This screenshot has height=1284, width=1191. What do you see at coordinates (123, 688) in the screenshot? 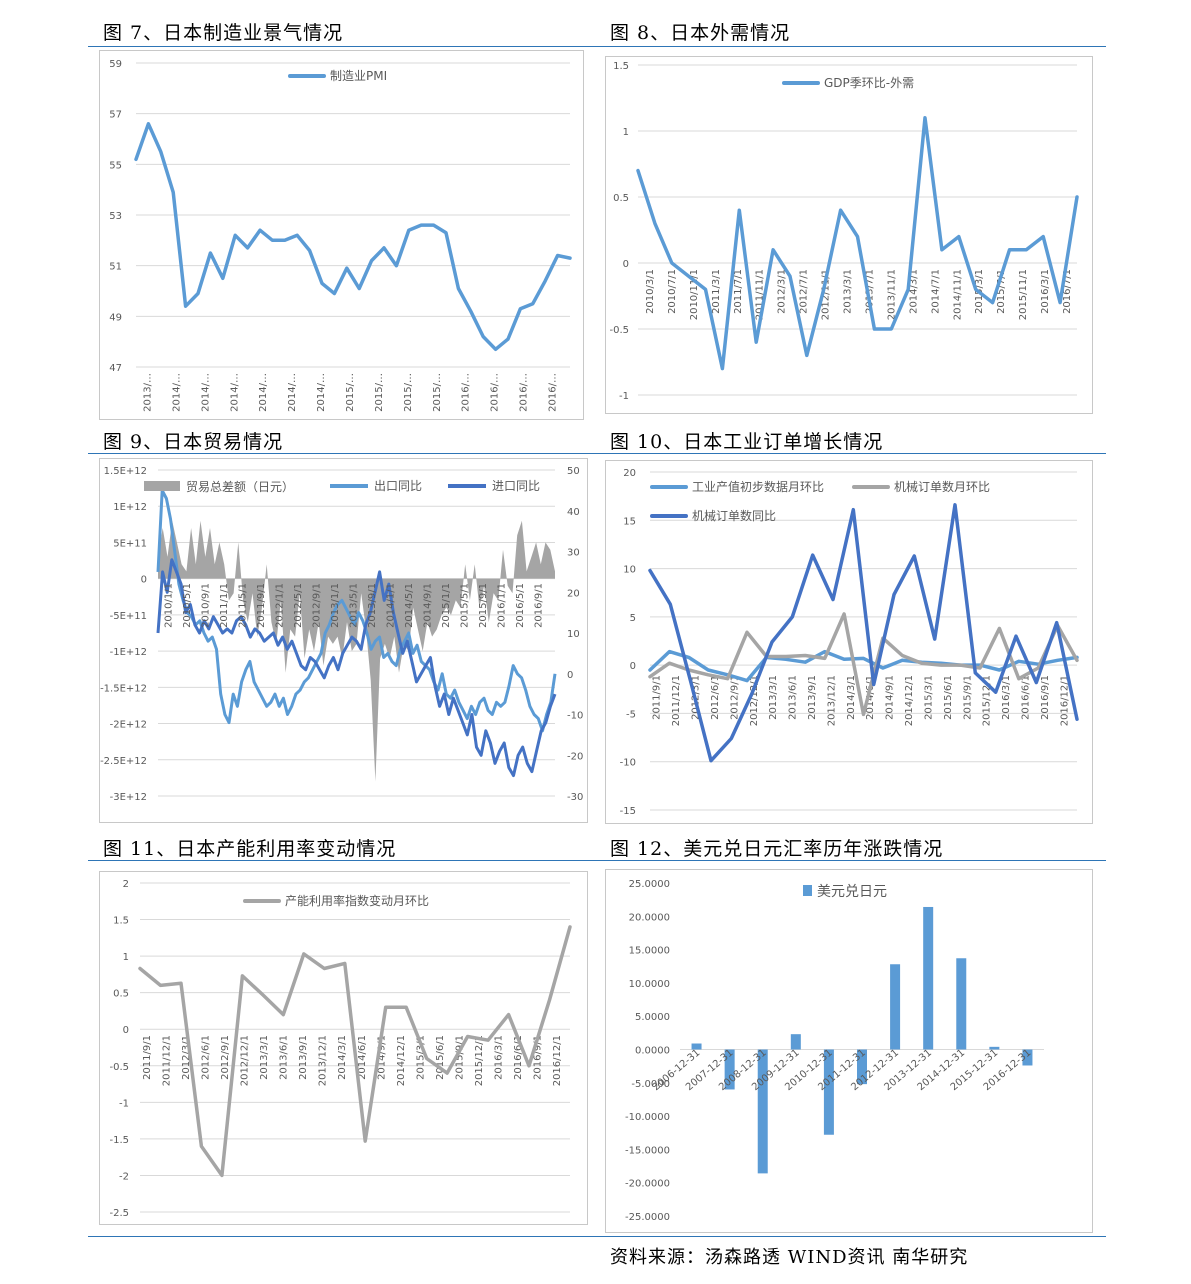
I see `y-left-tick-label: -1.5E+12` at bounding box center [123, 688].